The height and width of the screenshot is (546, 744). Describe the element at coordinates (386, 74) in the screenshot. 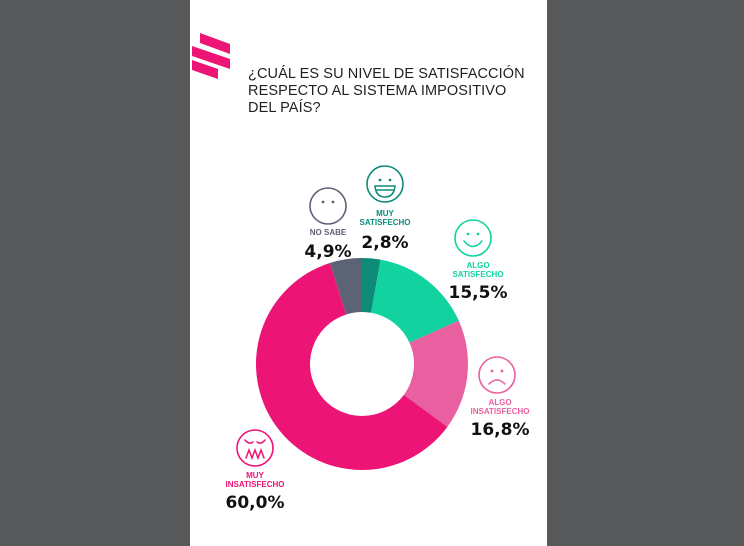

I see `title-line: ¿CUÁL ES SU NIVEL DE SATISFACCIÓN` at that location.